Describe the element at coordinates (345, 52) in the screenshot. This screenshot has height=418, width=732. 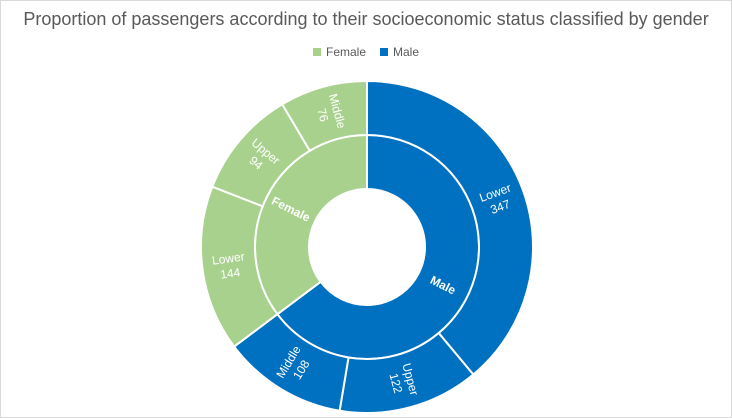
I see `legend-label-female: Female` at that location.